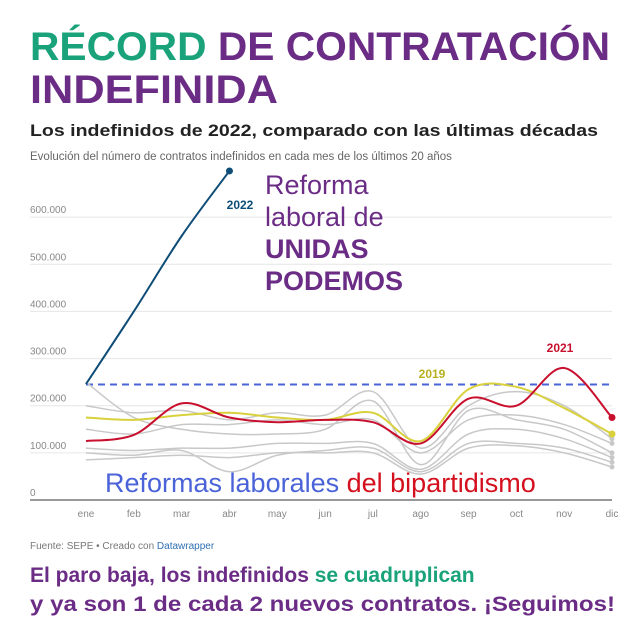  What do you see at coordinates (324, 514) in the screenshot?
I see `x-tick-label: jun` at bounding box center [324, 514].